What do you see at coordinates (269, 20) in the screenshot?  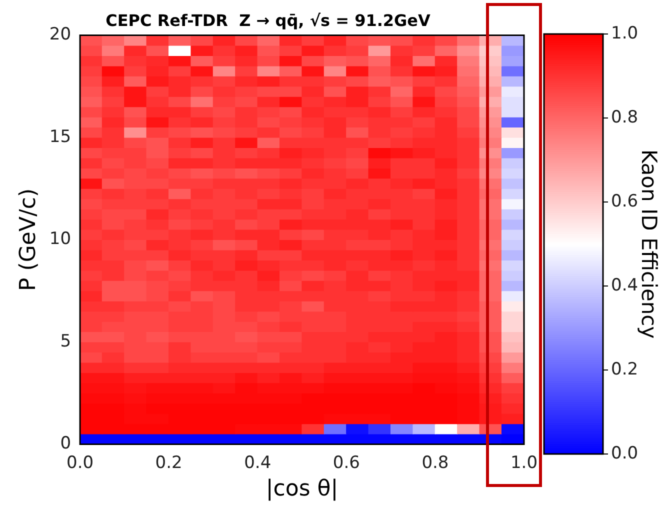 I see `chart-title: CEPC Ref-TDR Z → qq̄, √s = 91.2GeV` at bounding box center [269, 20].